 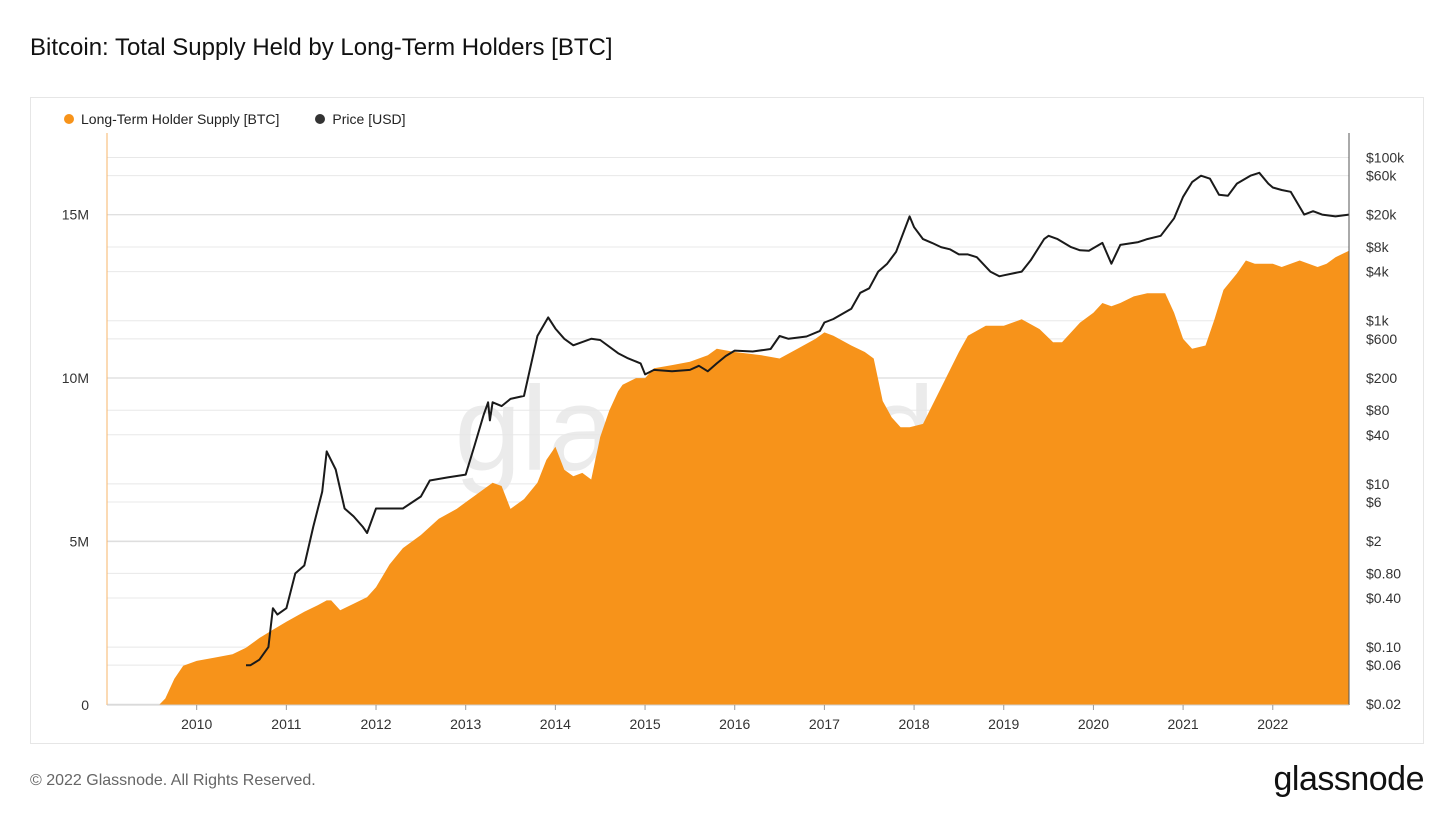 I want to click on x-tick-label-6: 2016, so click(x=734, y=724).